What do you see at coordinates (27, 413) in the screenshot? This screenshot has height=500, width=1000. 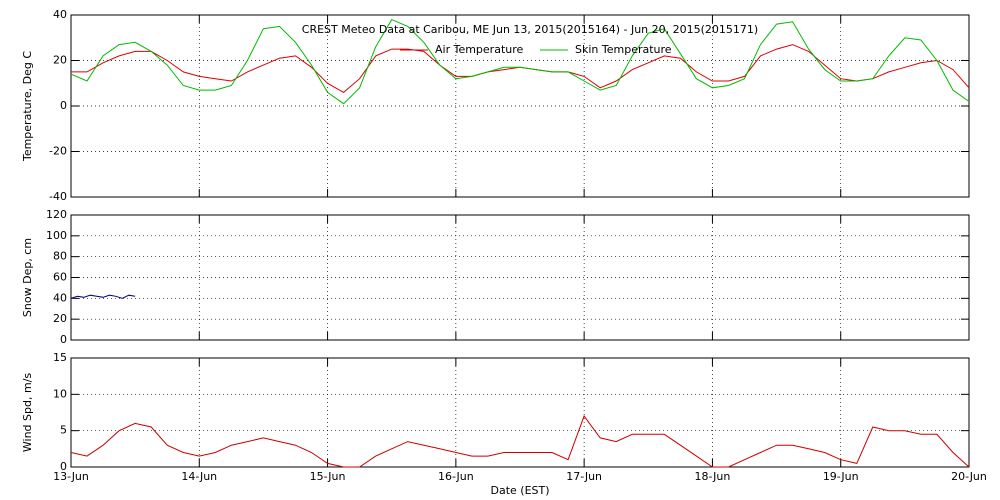 I see `y-axis-label: Wind Spd, m/s` at bounding box center [27, 413].